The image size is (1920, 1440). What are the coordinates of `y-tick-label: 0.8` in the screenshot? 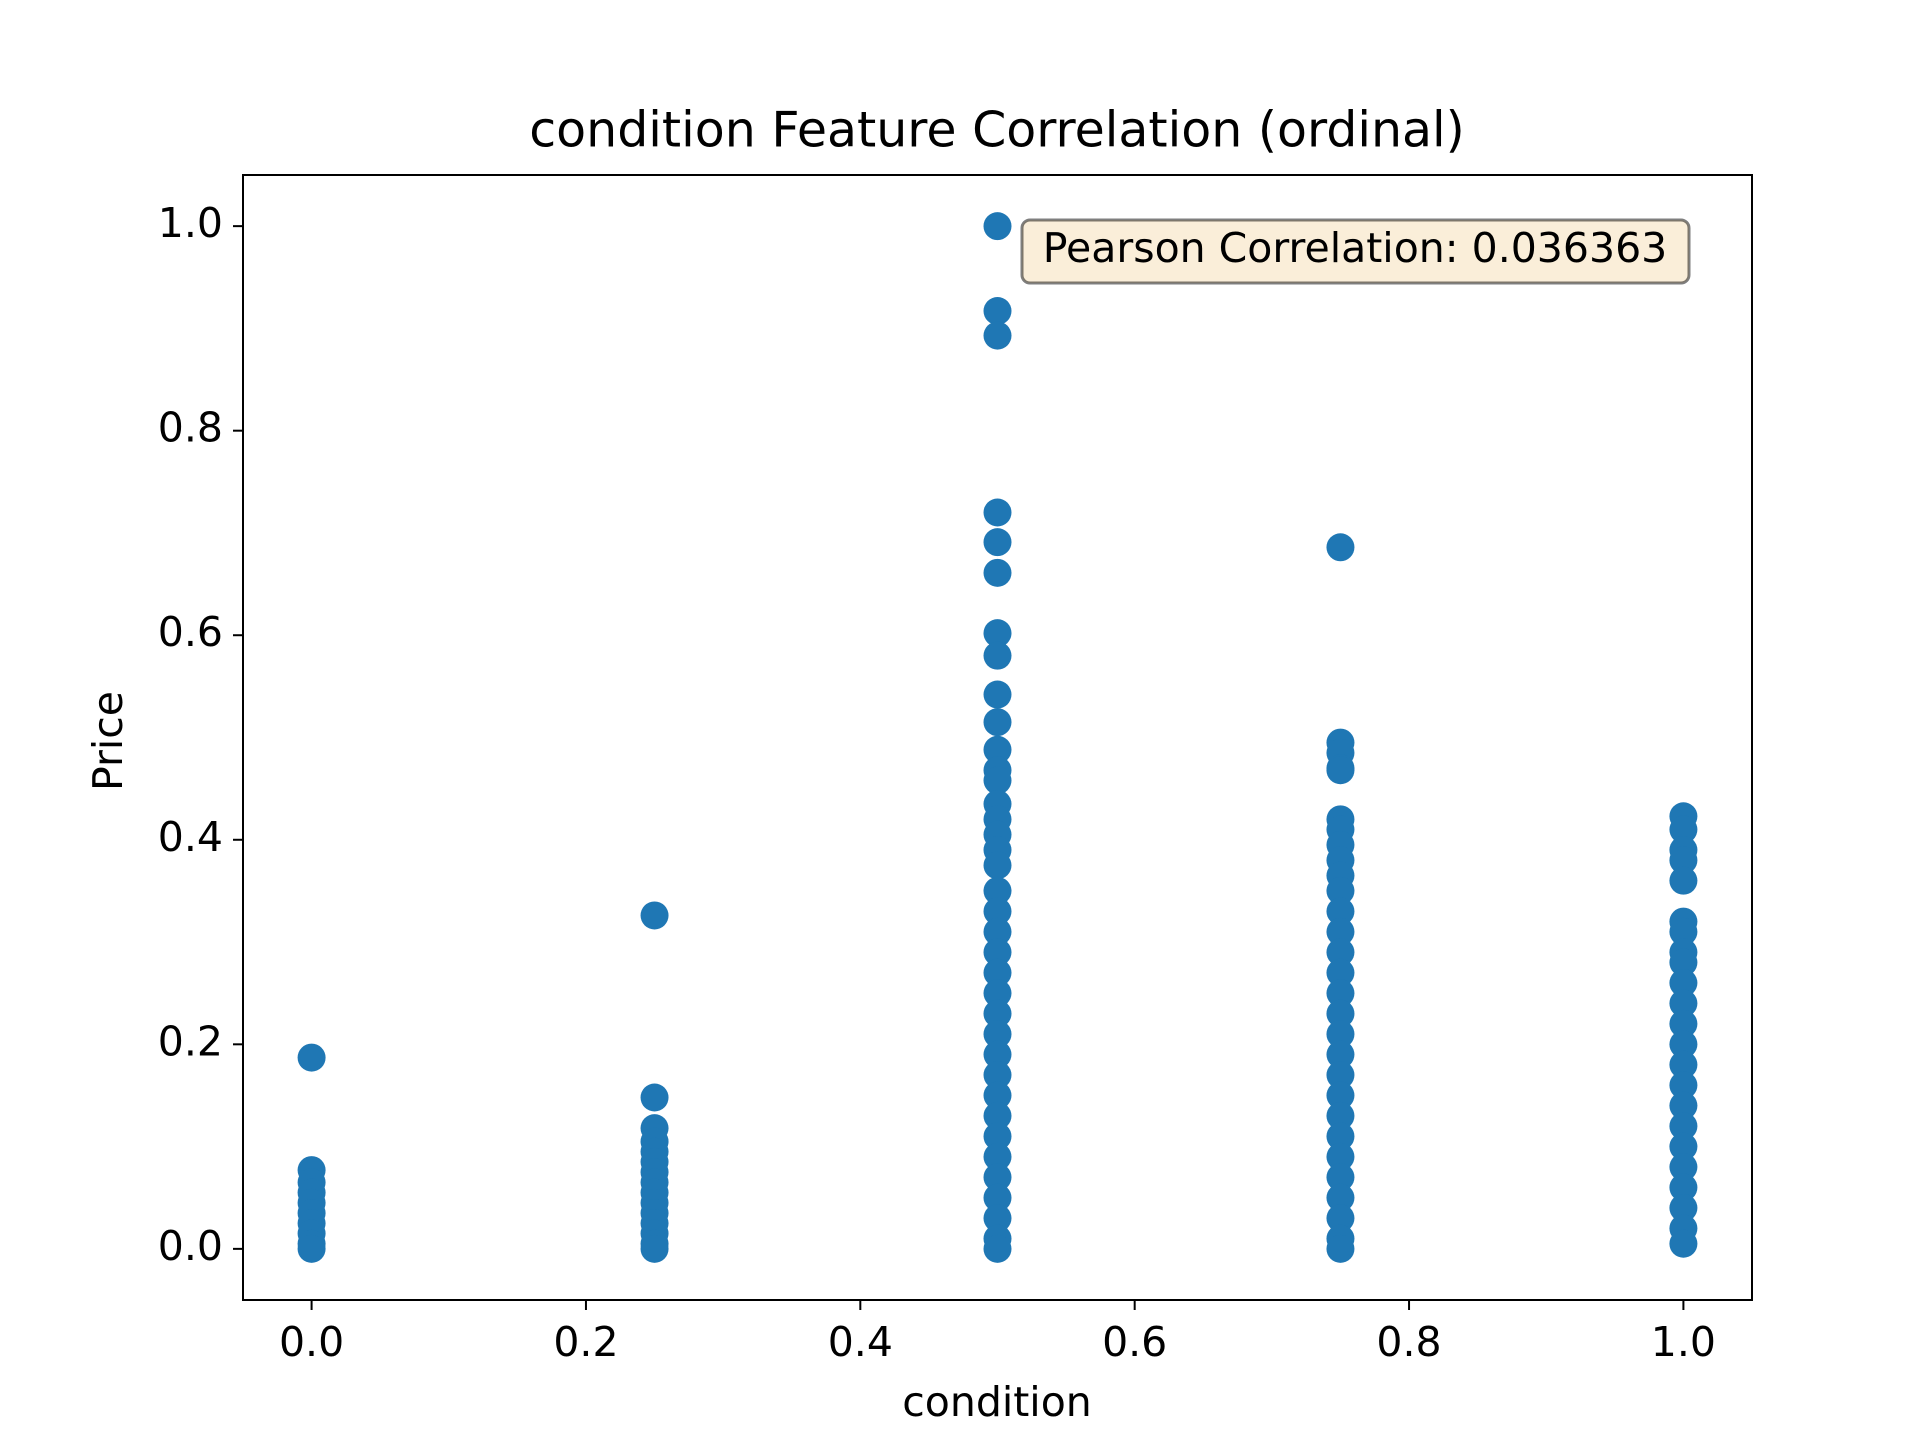 It's located at (190, 428).